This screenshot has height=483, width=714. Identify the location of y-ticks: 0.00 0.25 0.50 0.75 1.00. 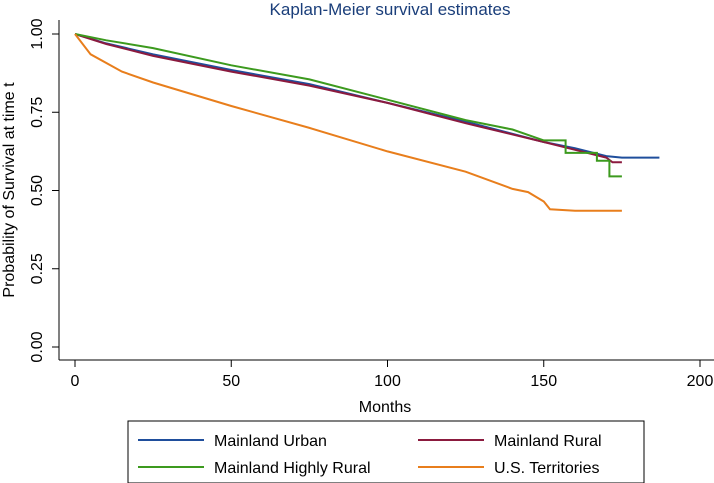
(44, 190).